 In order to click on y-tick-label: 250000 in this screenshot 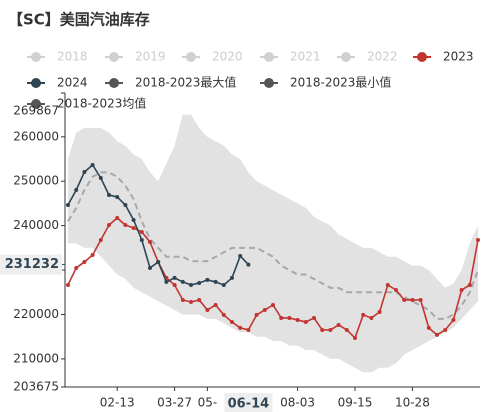, I will do `click(36, 181)`.